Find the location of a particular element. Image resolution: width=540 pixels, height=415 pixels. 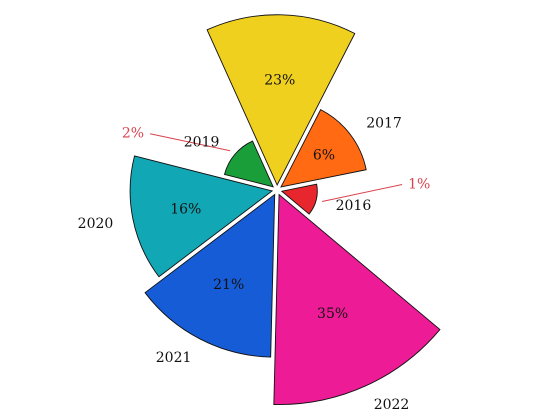

value-label-2022: 35% is located at coordinates (332, 314).